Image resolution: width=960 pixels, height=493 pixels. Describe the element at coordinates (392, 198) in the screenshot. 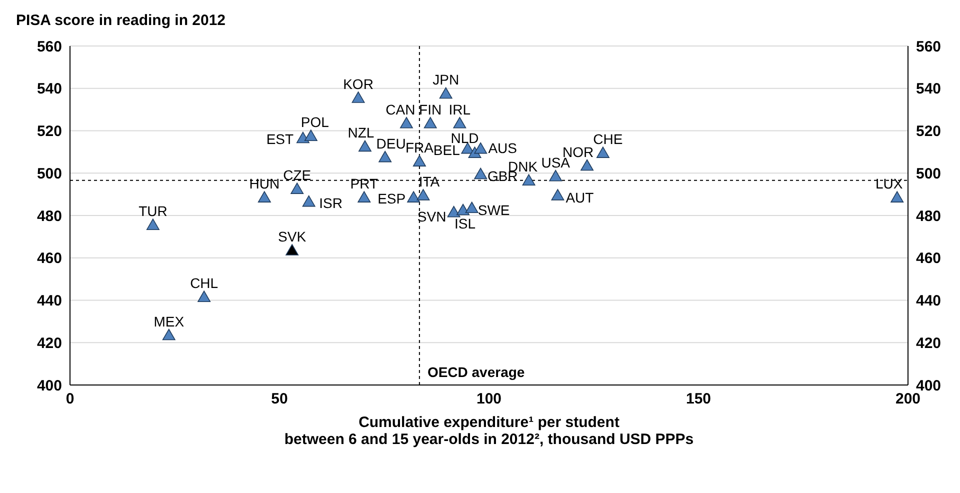

I see `series-label: ESP` at that location.